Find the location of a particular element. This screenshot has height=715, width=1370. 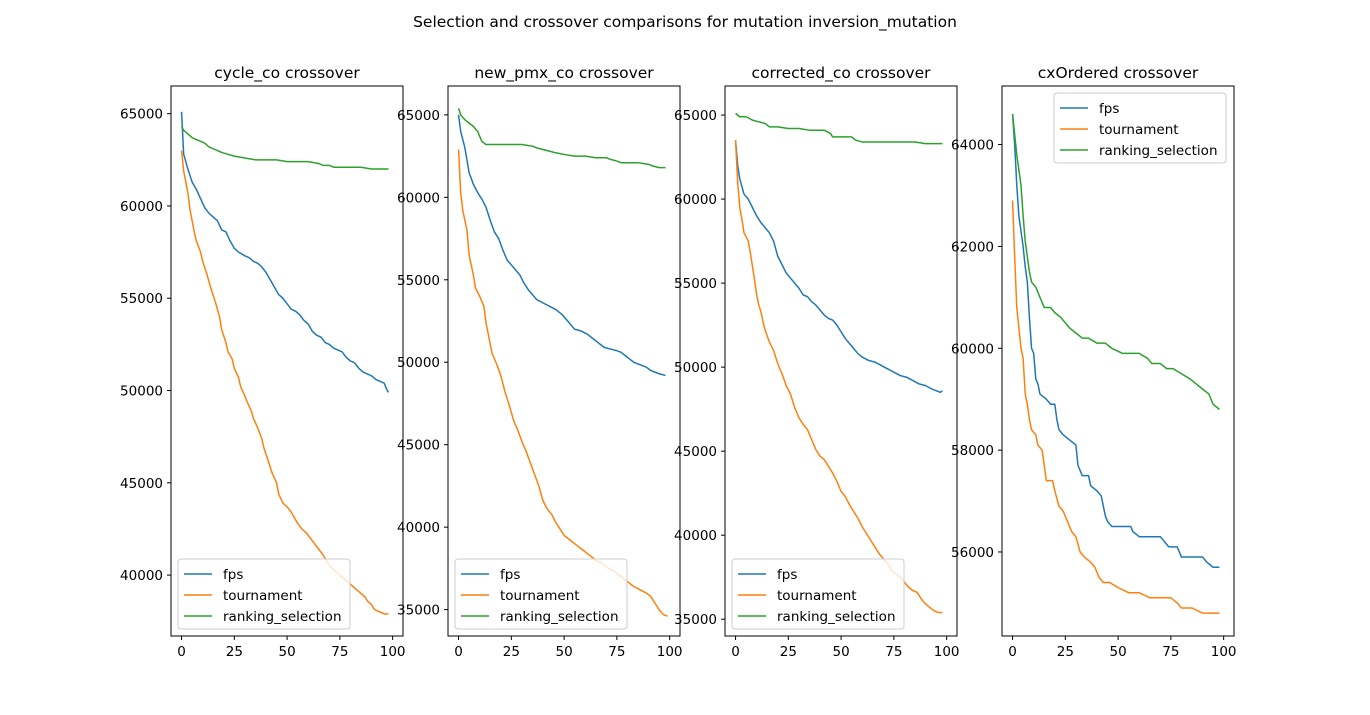

chart-title: cycle_co crossover is located at coordinates (287, 73).